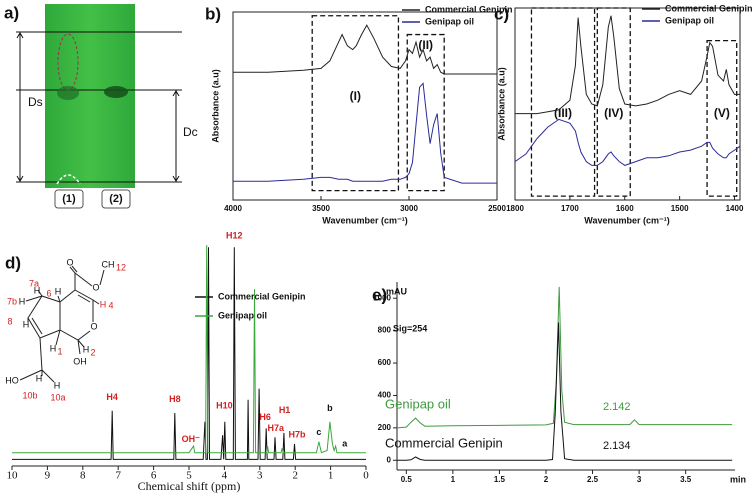  Describe the element at coordinates (87, 277) in the screenshot. I see `ester-bonds` at that location.